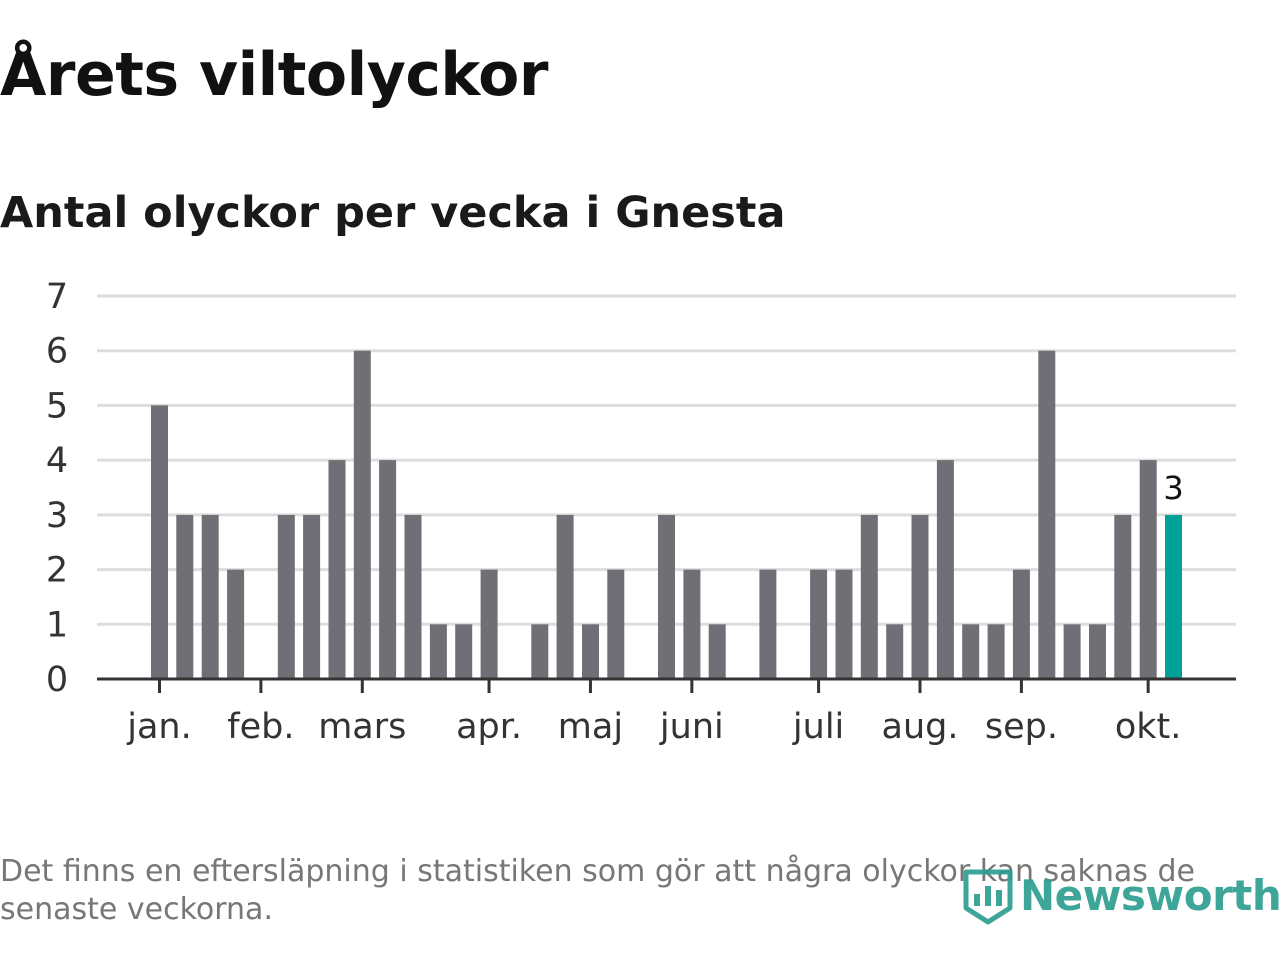 Image resolution: width=1280 pixels, height=960 pixels. What do you see at coordinates (590, 727) in the screenshot?
I see `x-tick-label: maj` at bounding box center [590, 727].